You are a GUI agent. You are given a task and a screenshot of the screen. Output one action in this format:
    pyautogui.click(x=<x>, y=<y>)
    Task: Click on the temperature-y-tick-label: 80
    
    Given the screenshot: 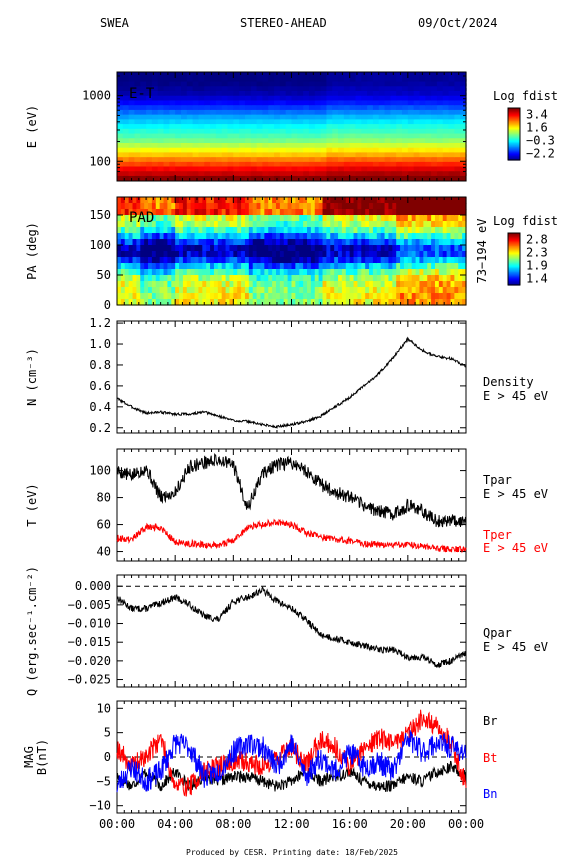 What is the action you would take?
    pyautogui.click(x=104, y=498)
    